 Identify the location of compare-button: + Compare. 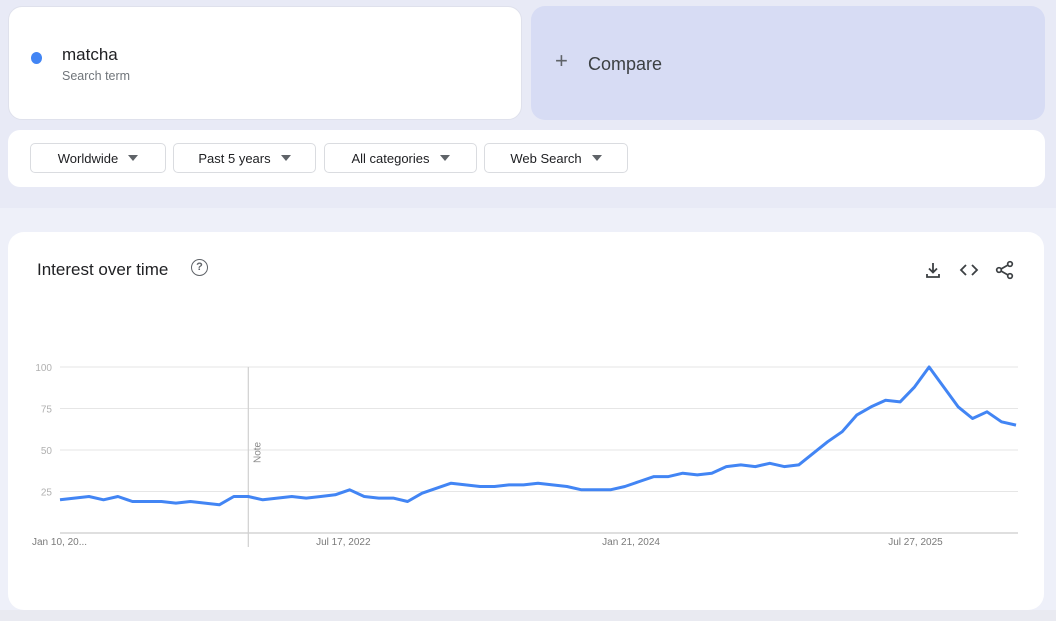
(788, 63).